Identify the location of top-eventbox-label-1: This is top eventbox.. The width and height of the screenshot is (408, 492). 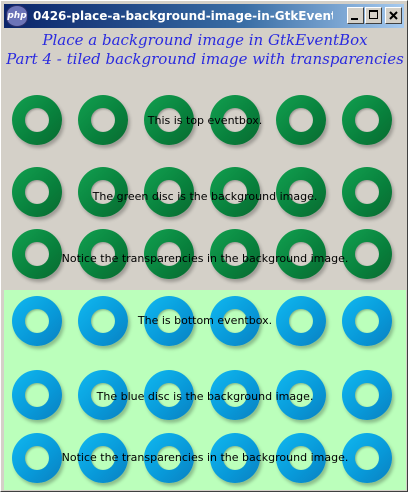
(205, 120).